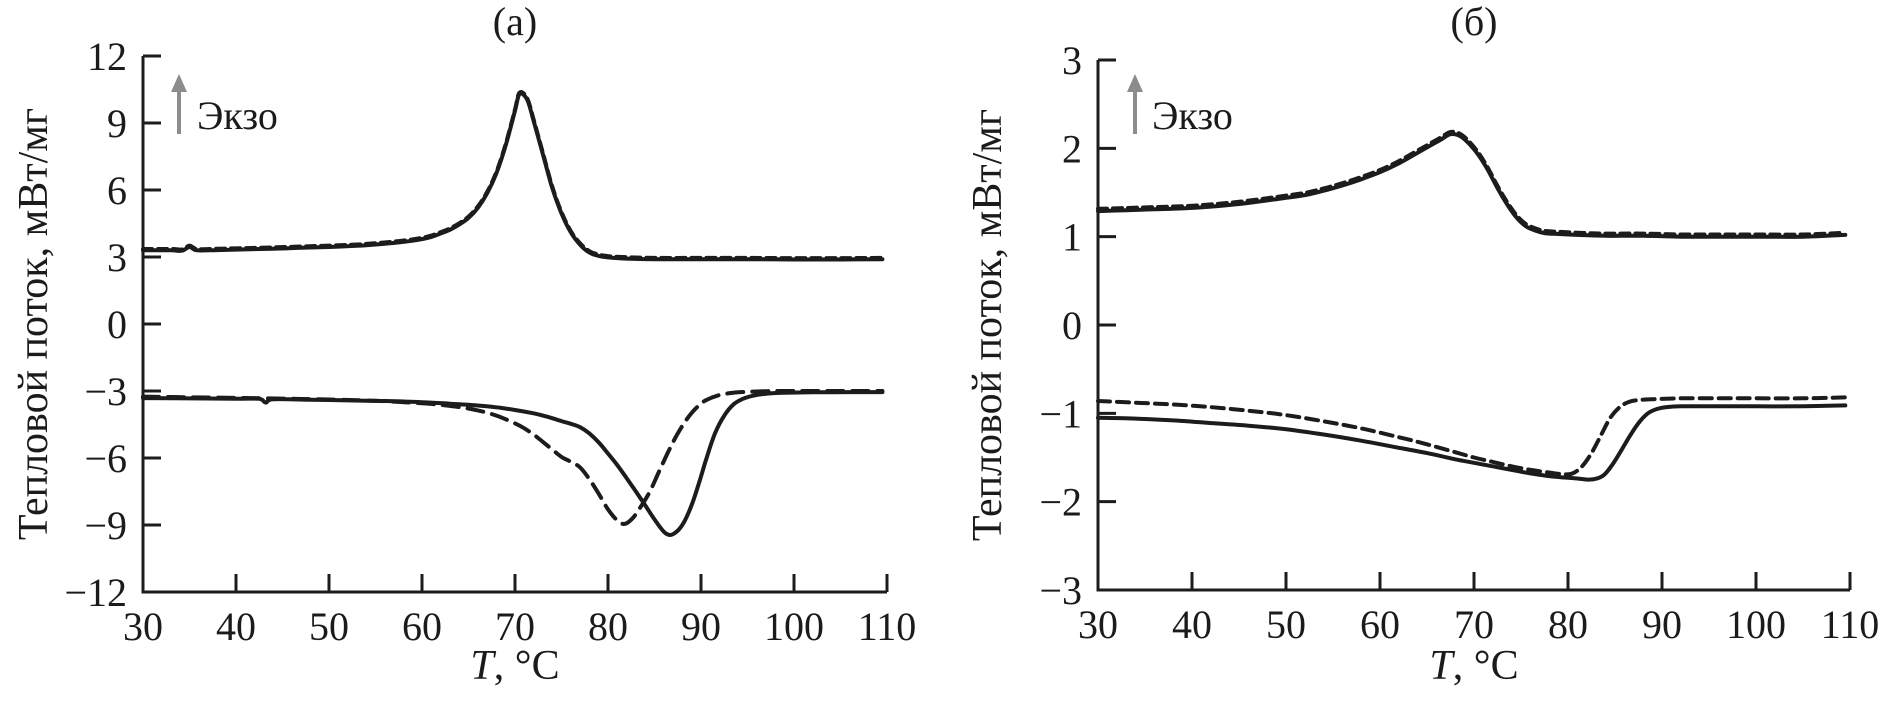  What do you see at coordinates (701, 626) in the screenshot?
I see `panel-a-x-tick-label-90: 90` at bounding box center [701, 626].